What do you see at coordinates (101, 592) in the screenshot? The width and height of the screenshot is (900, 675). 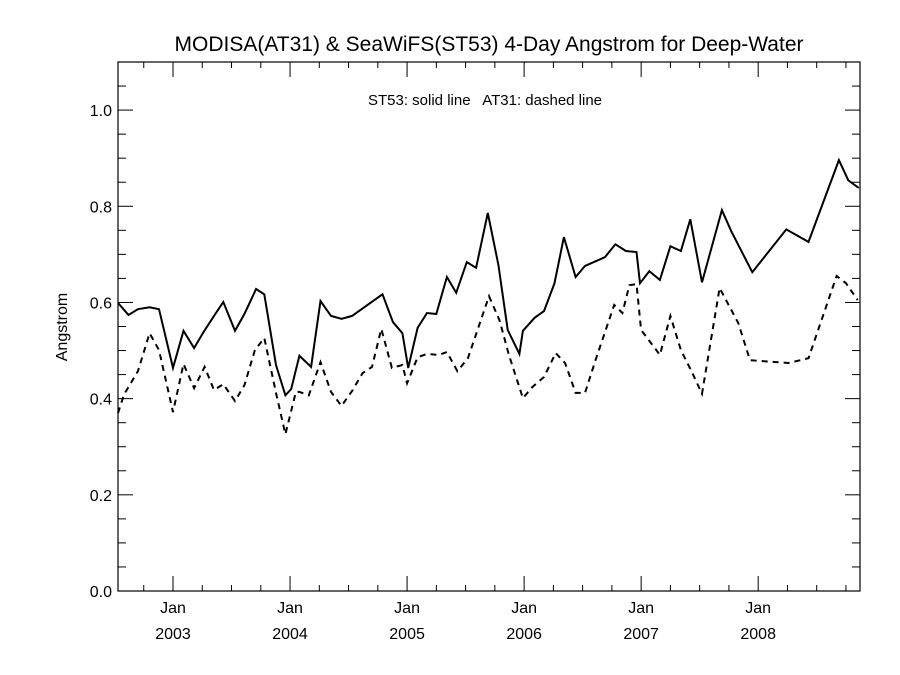 I see `y-tick-label: 0.0` at bounding box center [101, 592].